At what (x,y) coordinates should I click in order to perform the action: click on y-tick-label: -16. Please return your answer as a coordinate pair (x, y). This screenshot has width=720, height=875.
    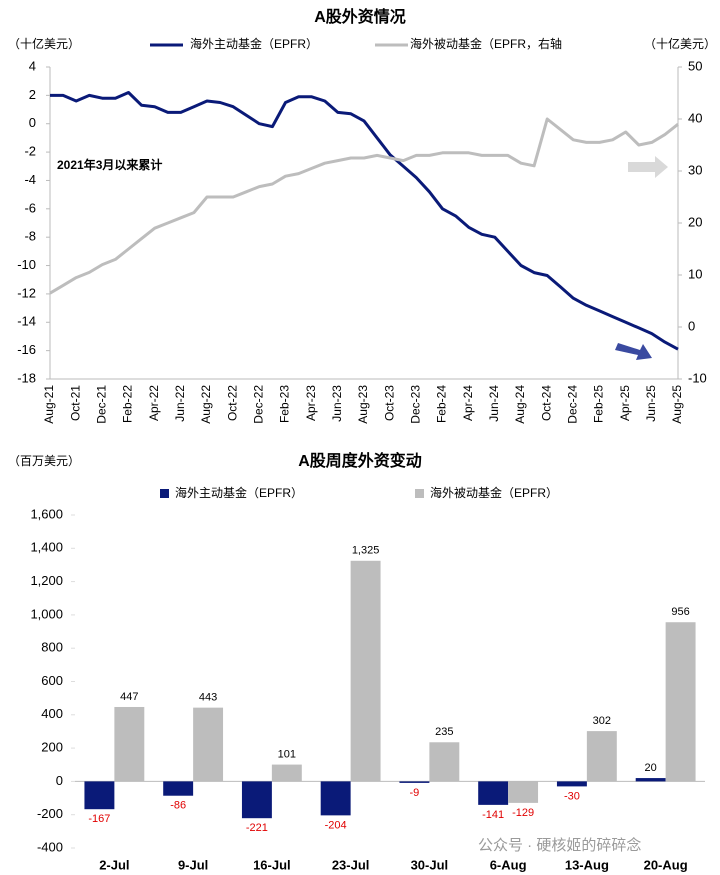
    Looking at the image, I should click on (26, 349).